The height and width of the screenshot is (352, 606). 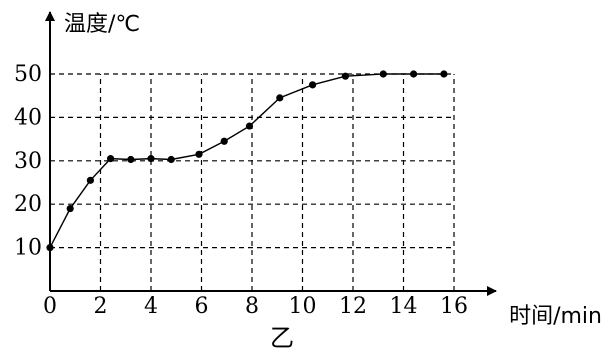 I want to click on x-tick-label: 8, so click(x=252, y=306).